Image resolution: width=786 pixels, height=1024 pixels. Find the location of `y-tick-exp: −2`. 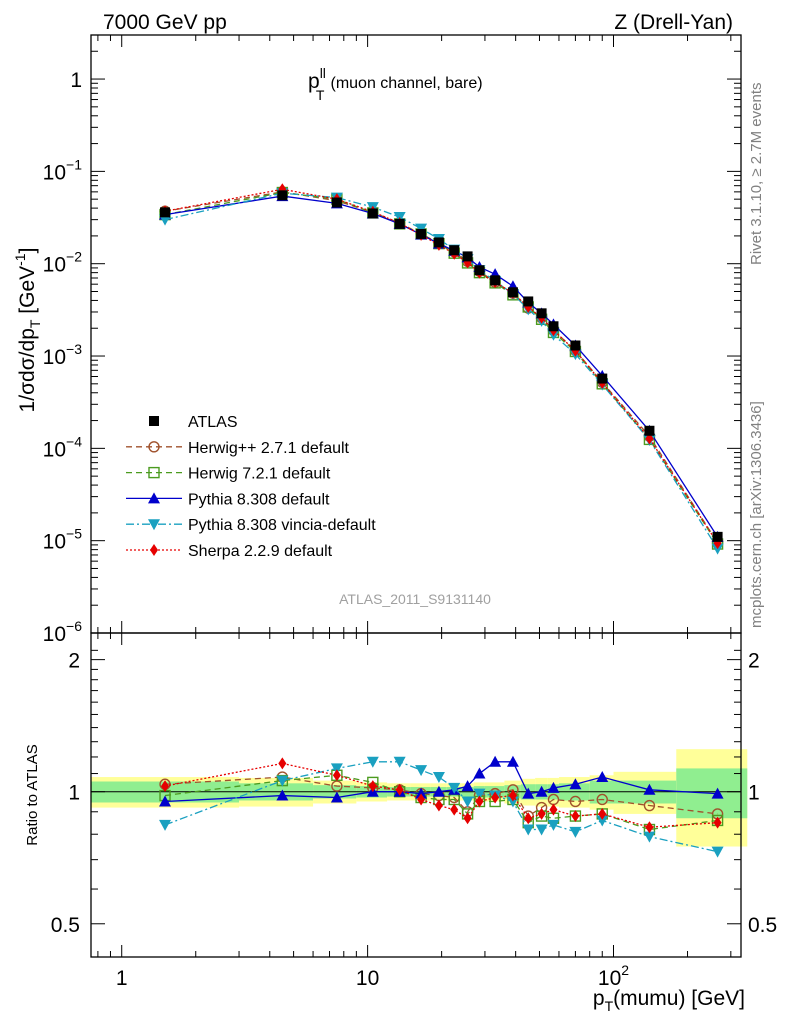

y-tick-exp: −2 is located at coordinates (74, 257).